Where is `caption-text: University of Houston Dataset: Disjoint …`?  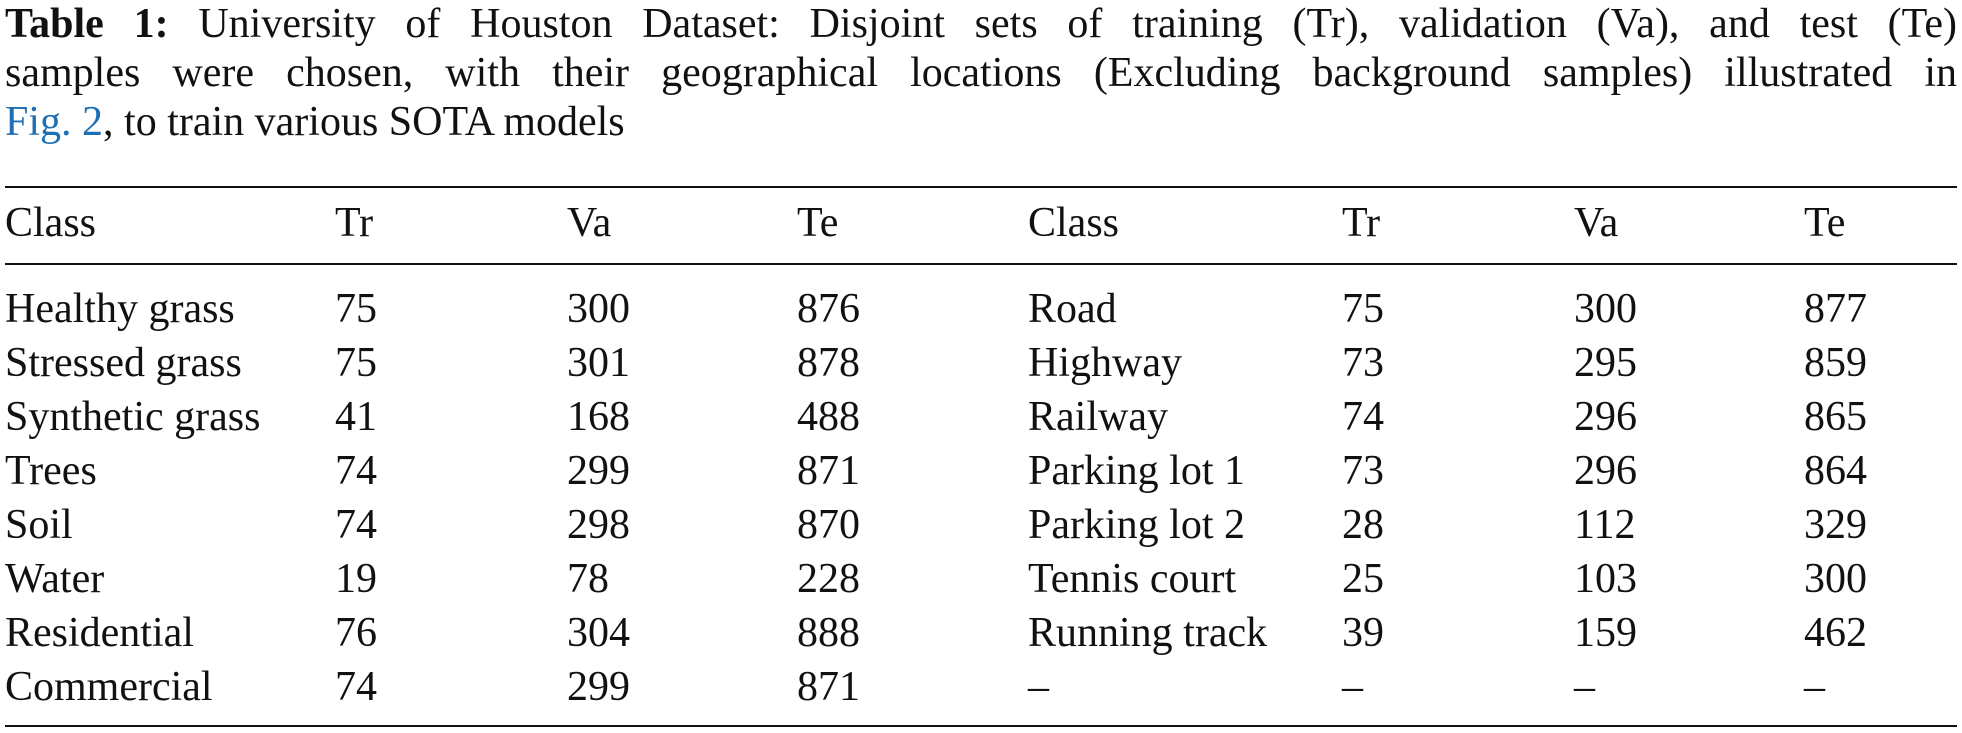 caption-text: University of Houston Dataset: Disjoint … is located at coordinates (1077, 24).